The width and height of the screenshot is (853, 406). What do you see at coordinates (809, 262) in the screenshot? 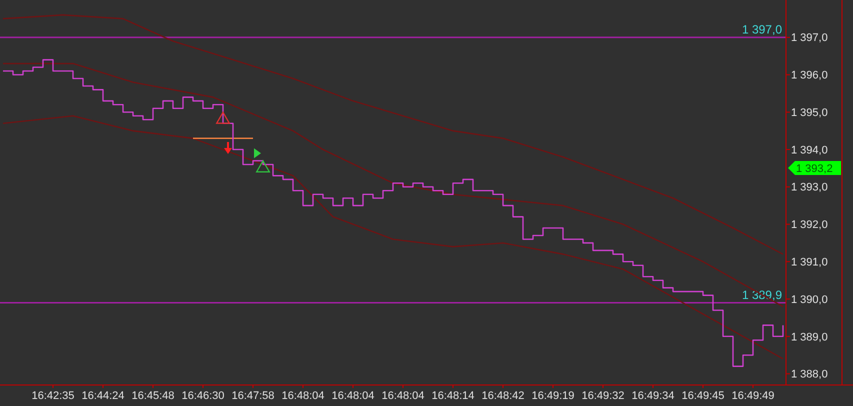
I see `y-tick-label: 1 391,0` at bounding box center [809, 262].